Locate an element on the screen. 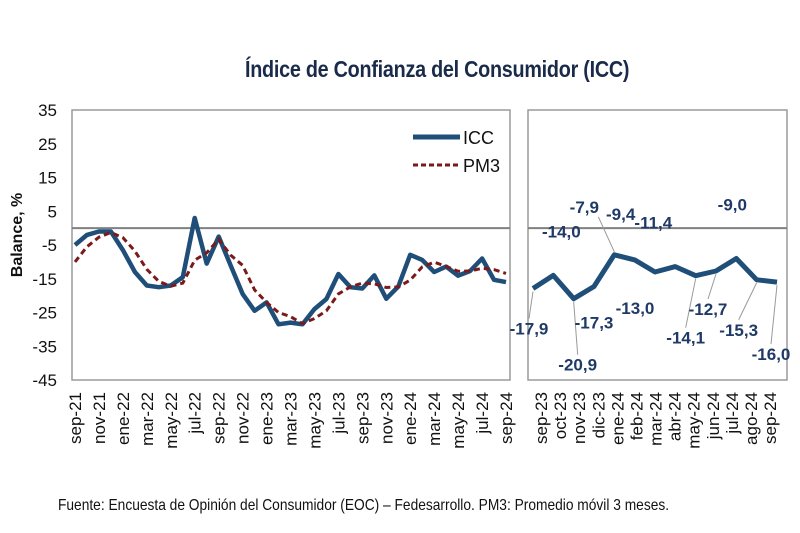 The height and width of the screenshot is (533, 800). x-tick-label: jul-22 is located at coordinates (195, 413).